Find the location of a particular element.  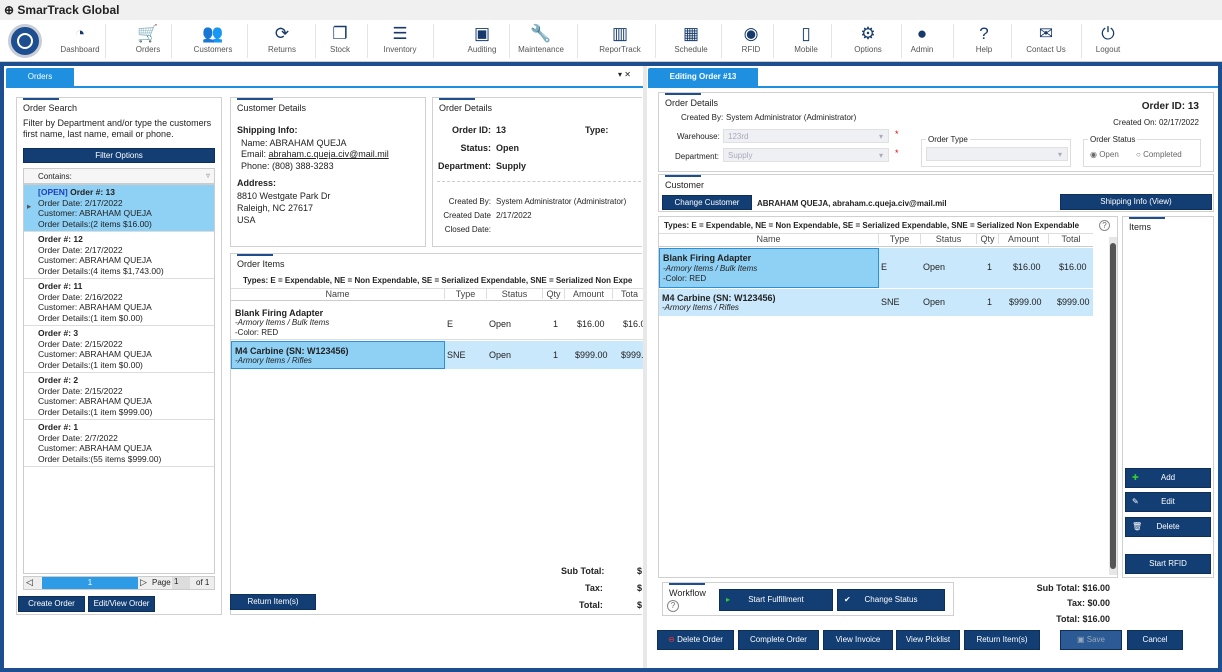

scrollbar-thumb is located at coordinates (1113, 406).